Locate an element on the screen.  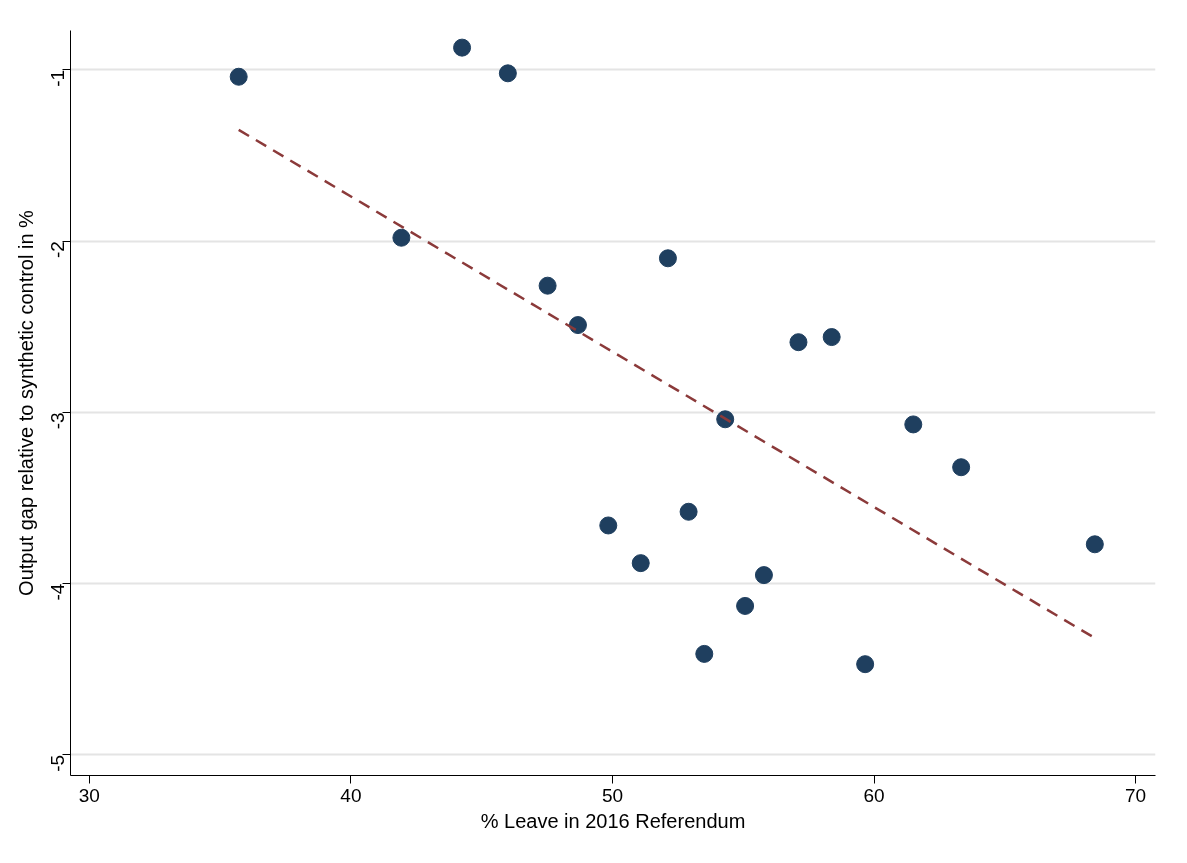
x-tick-label: 30 is located at coordinates (89, 795).